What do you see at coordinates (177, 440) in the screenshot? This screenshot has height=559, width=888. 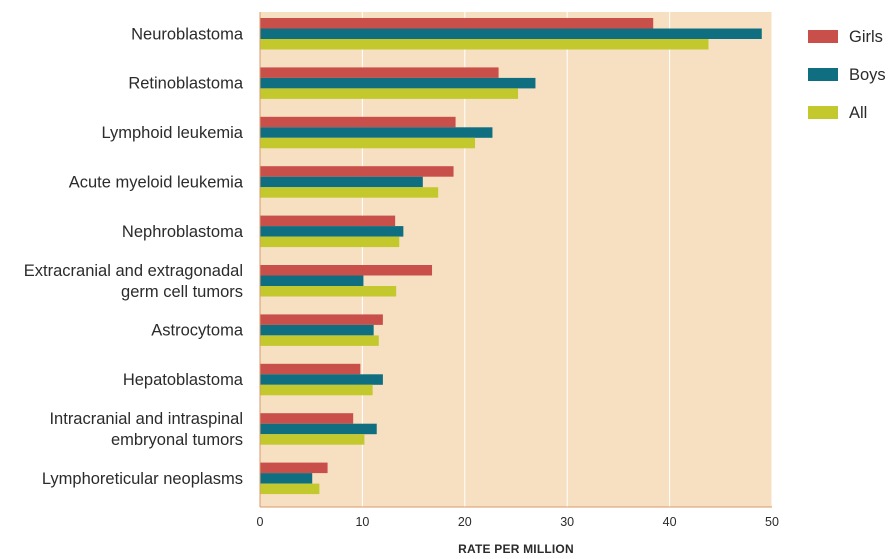 I see `category-label: embryonal tumors` at bounding box center [177, 440].